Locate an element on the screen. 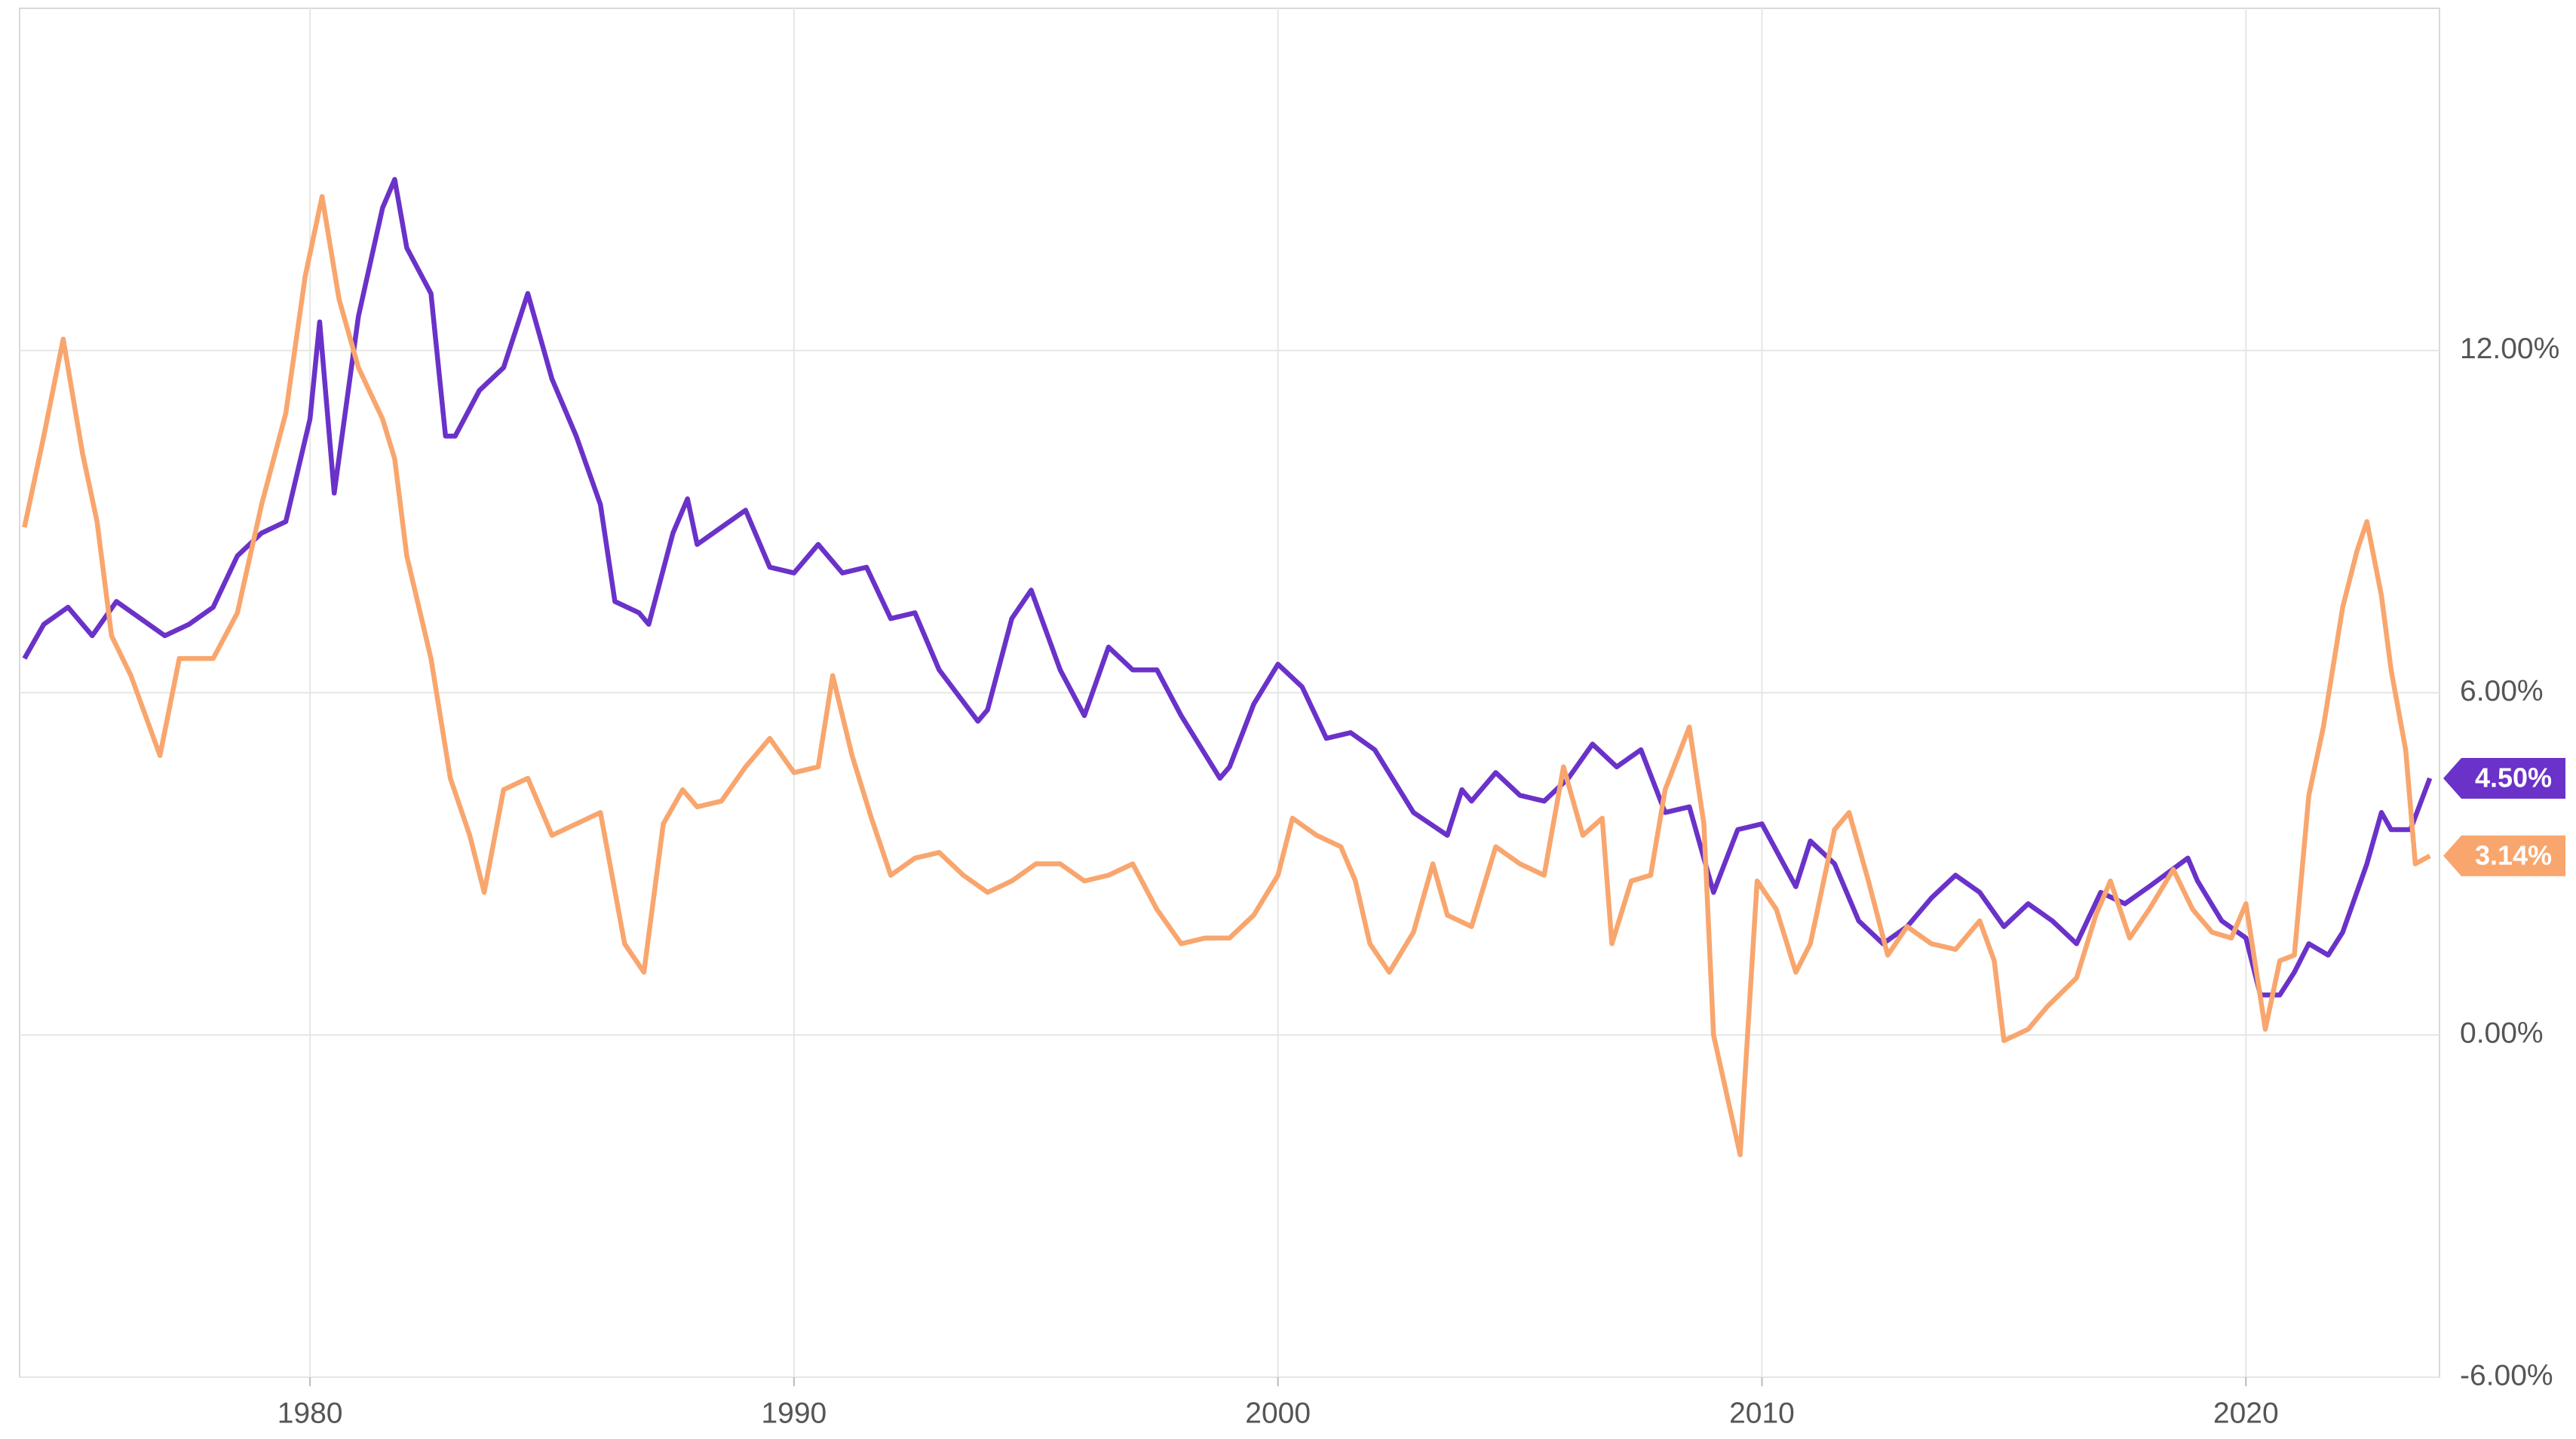  x-tick-label: 2000 is located at coordinates (1278, 1413).